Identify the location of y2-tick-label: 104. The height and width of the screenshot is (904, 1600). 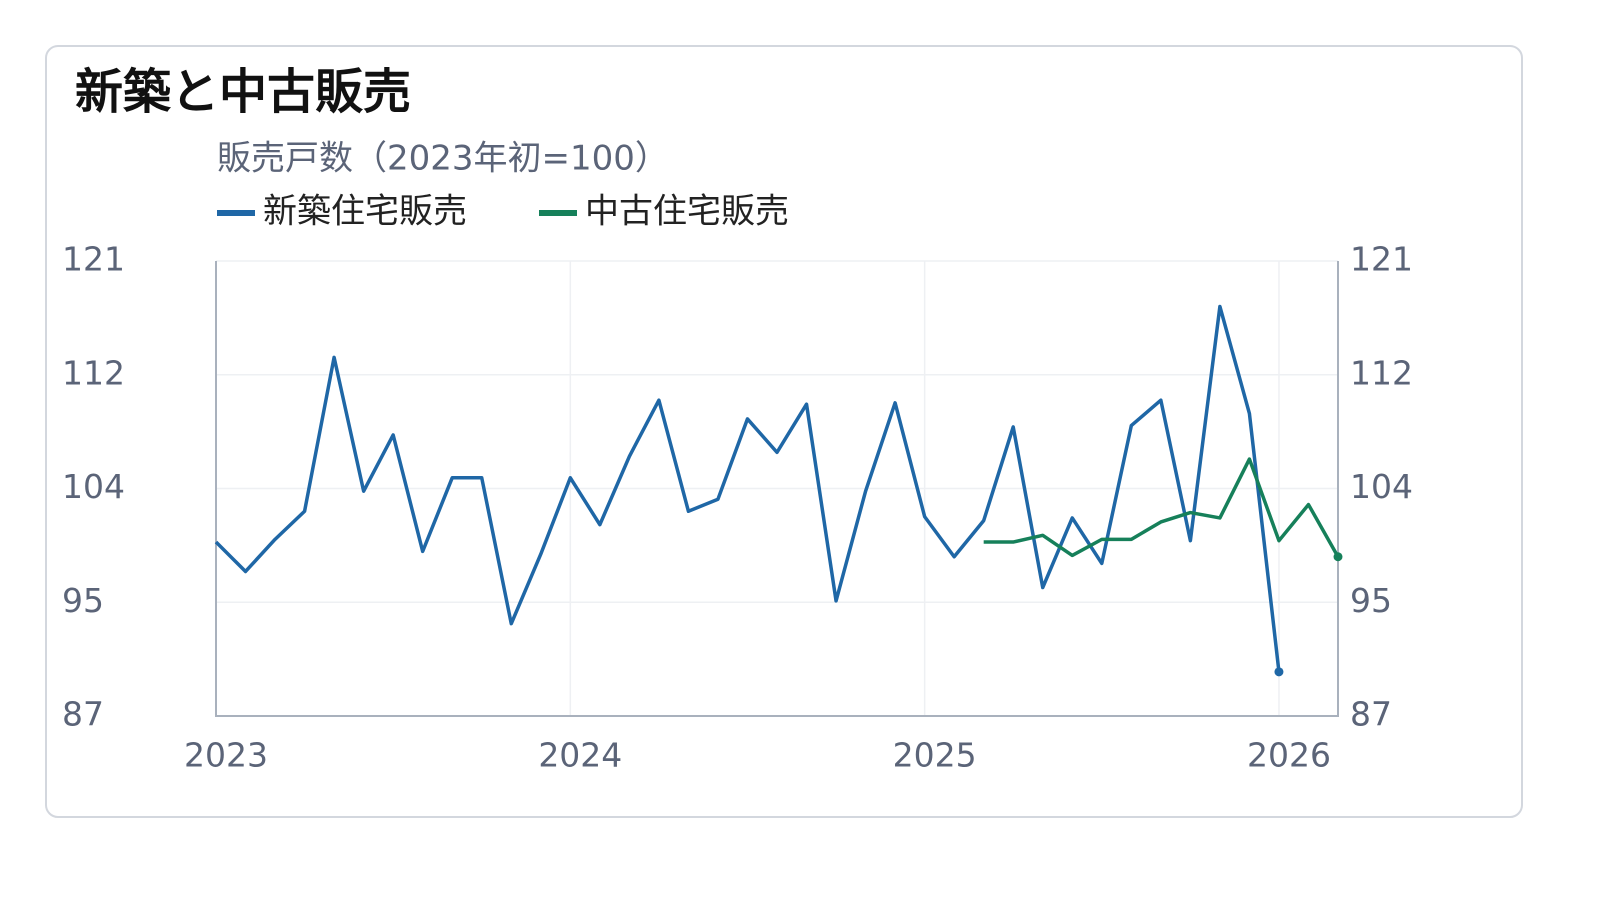
(1381, 486).